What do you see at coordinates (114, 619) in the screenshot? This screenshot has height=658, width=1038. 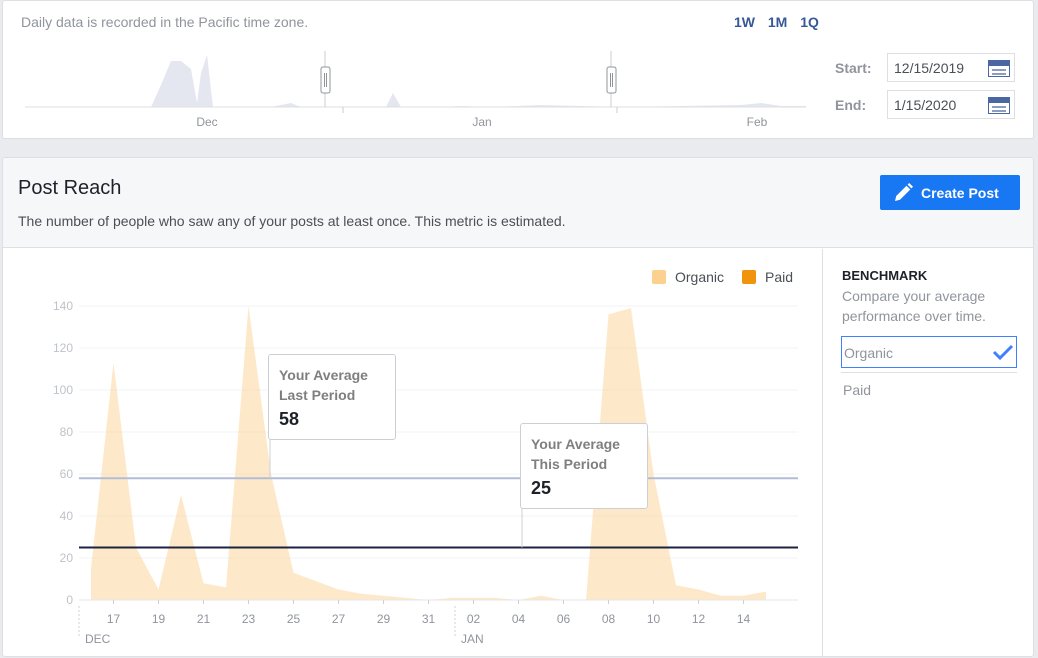 I see `x-tick-label: 17` at bounding box center [114, 619].